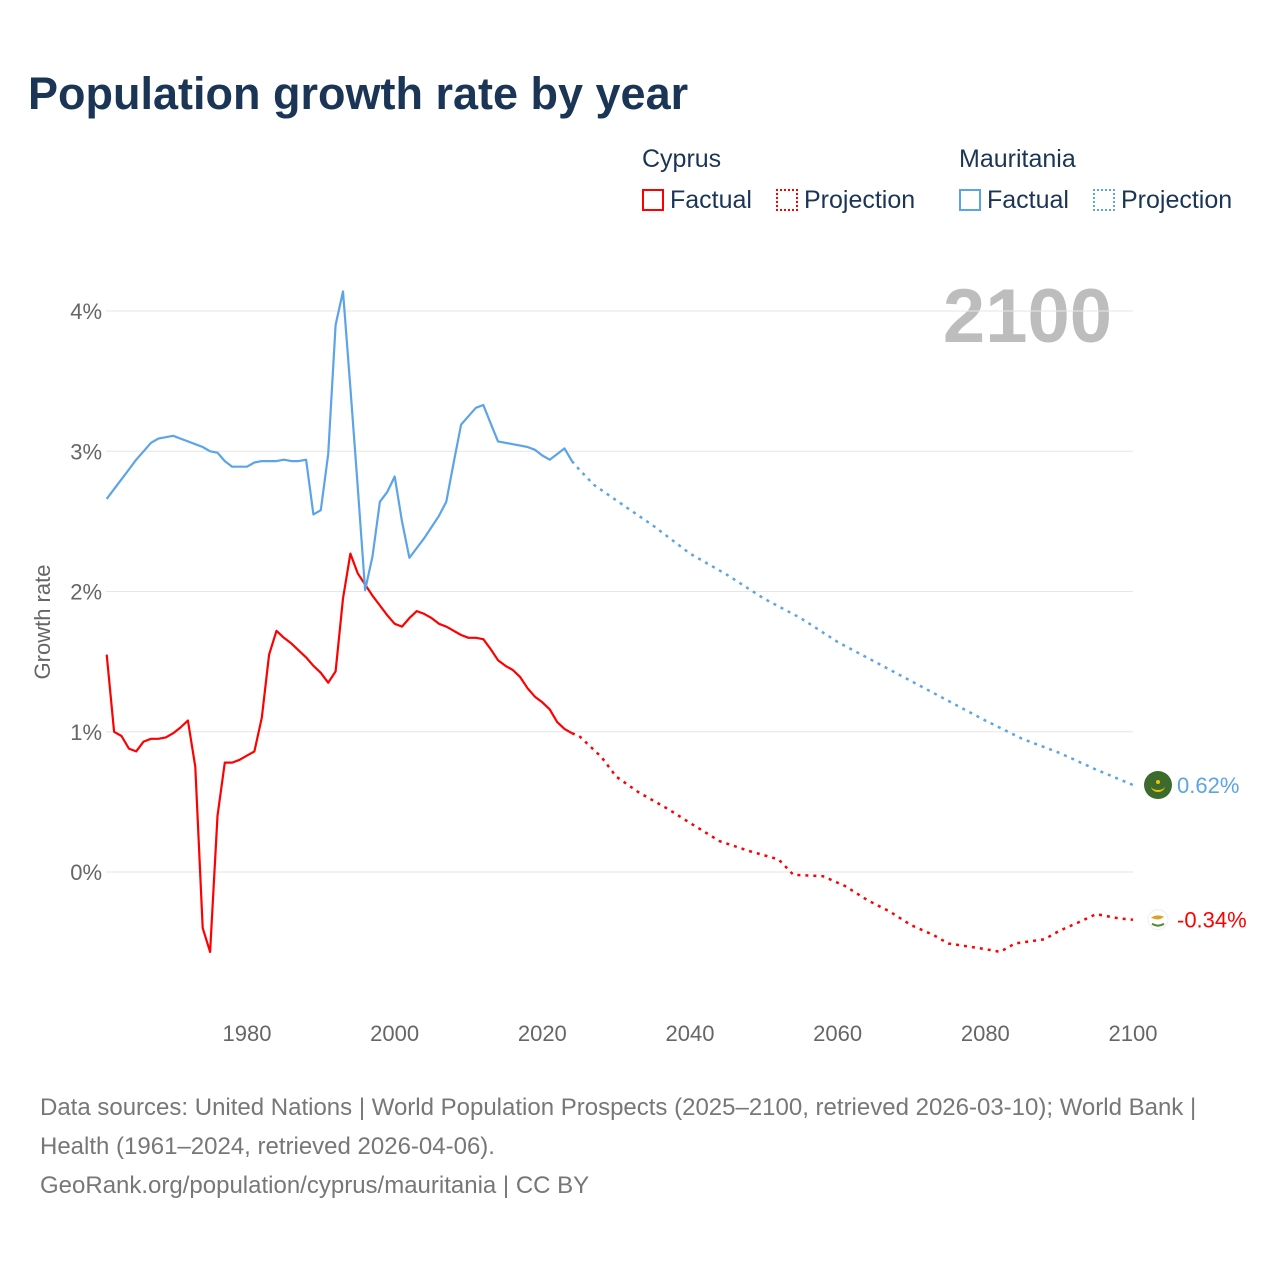 The image size is (1280, 1280). I want to click on mauritania-flag-crescent-icon, so click(1158, 789).